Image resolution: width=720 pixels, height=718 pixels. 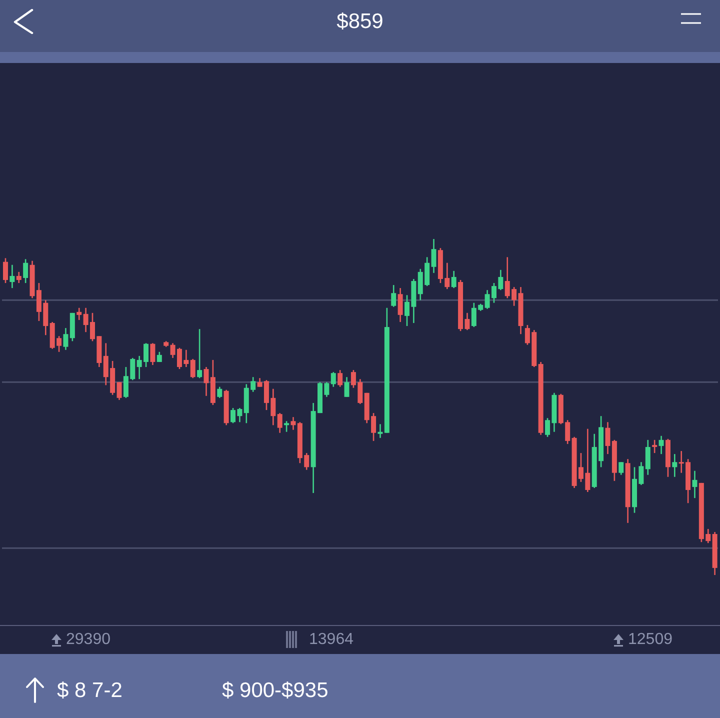 I want to click on text: $ 900-$935, so click(x=275, y=690).